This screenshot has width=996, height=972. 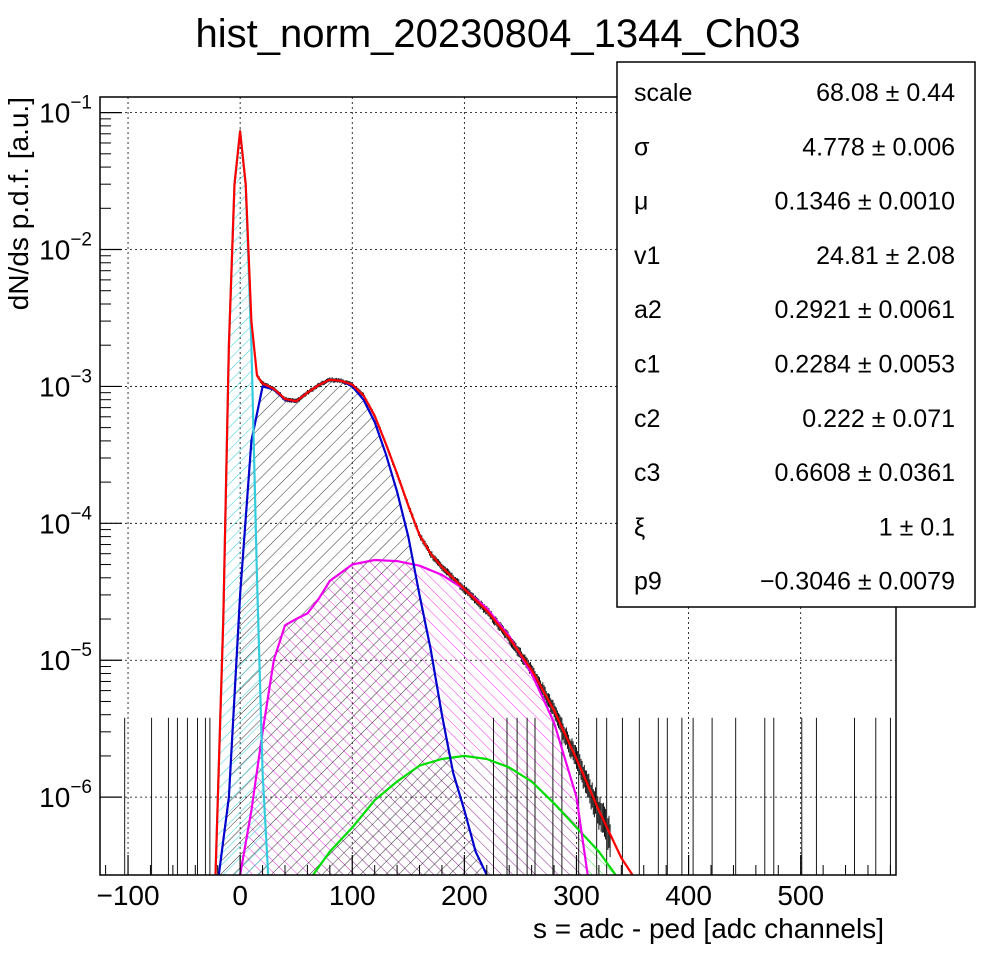 What do you see at coordinates (647, 365) in the screenshot?
I see `stat-name: c1` at bounding box center [647, 365].